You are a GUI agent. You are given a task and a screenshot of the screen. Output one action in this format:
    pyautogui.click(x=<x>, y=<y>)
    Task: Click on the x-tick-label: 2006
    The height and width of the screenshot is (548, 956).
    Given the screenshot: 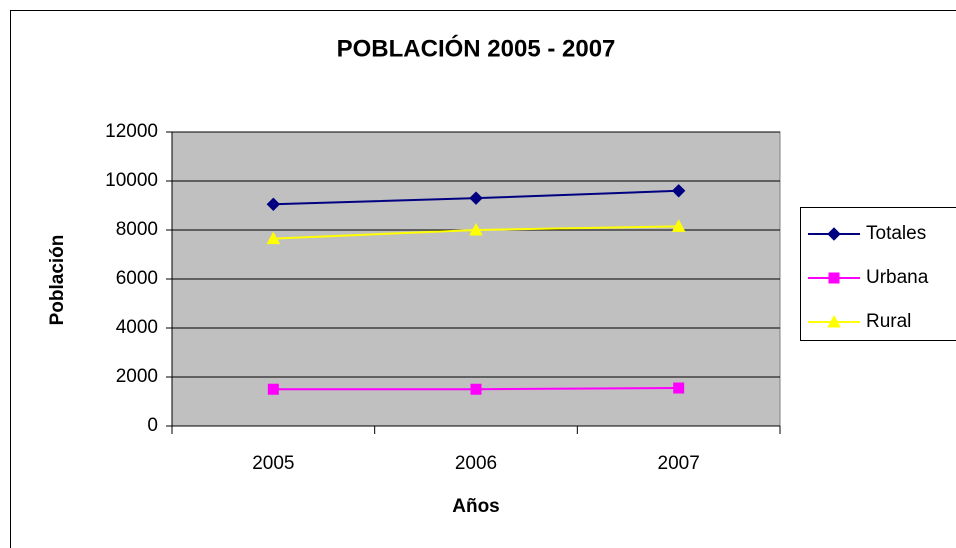 What is the action you would take?
    pyautogui.click(x=476, y=463)
    